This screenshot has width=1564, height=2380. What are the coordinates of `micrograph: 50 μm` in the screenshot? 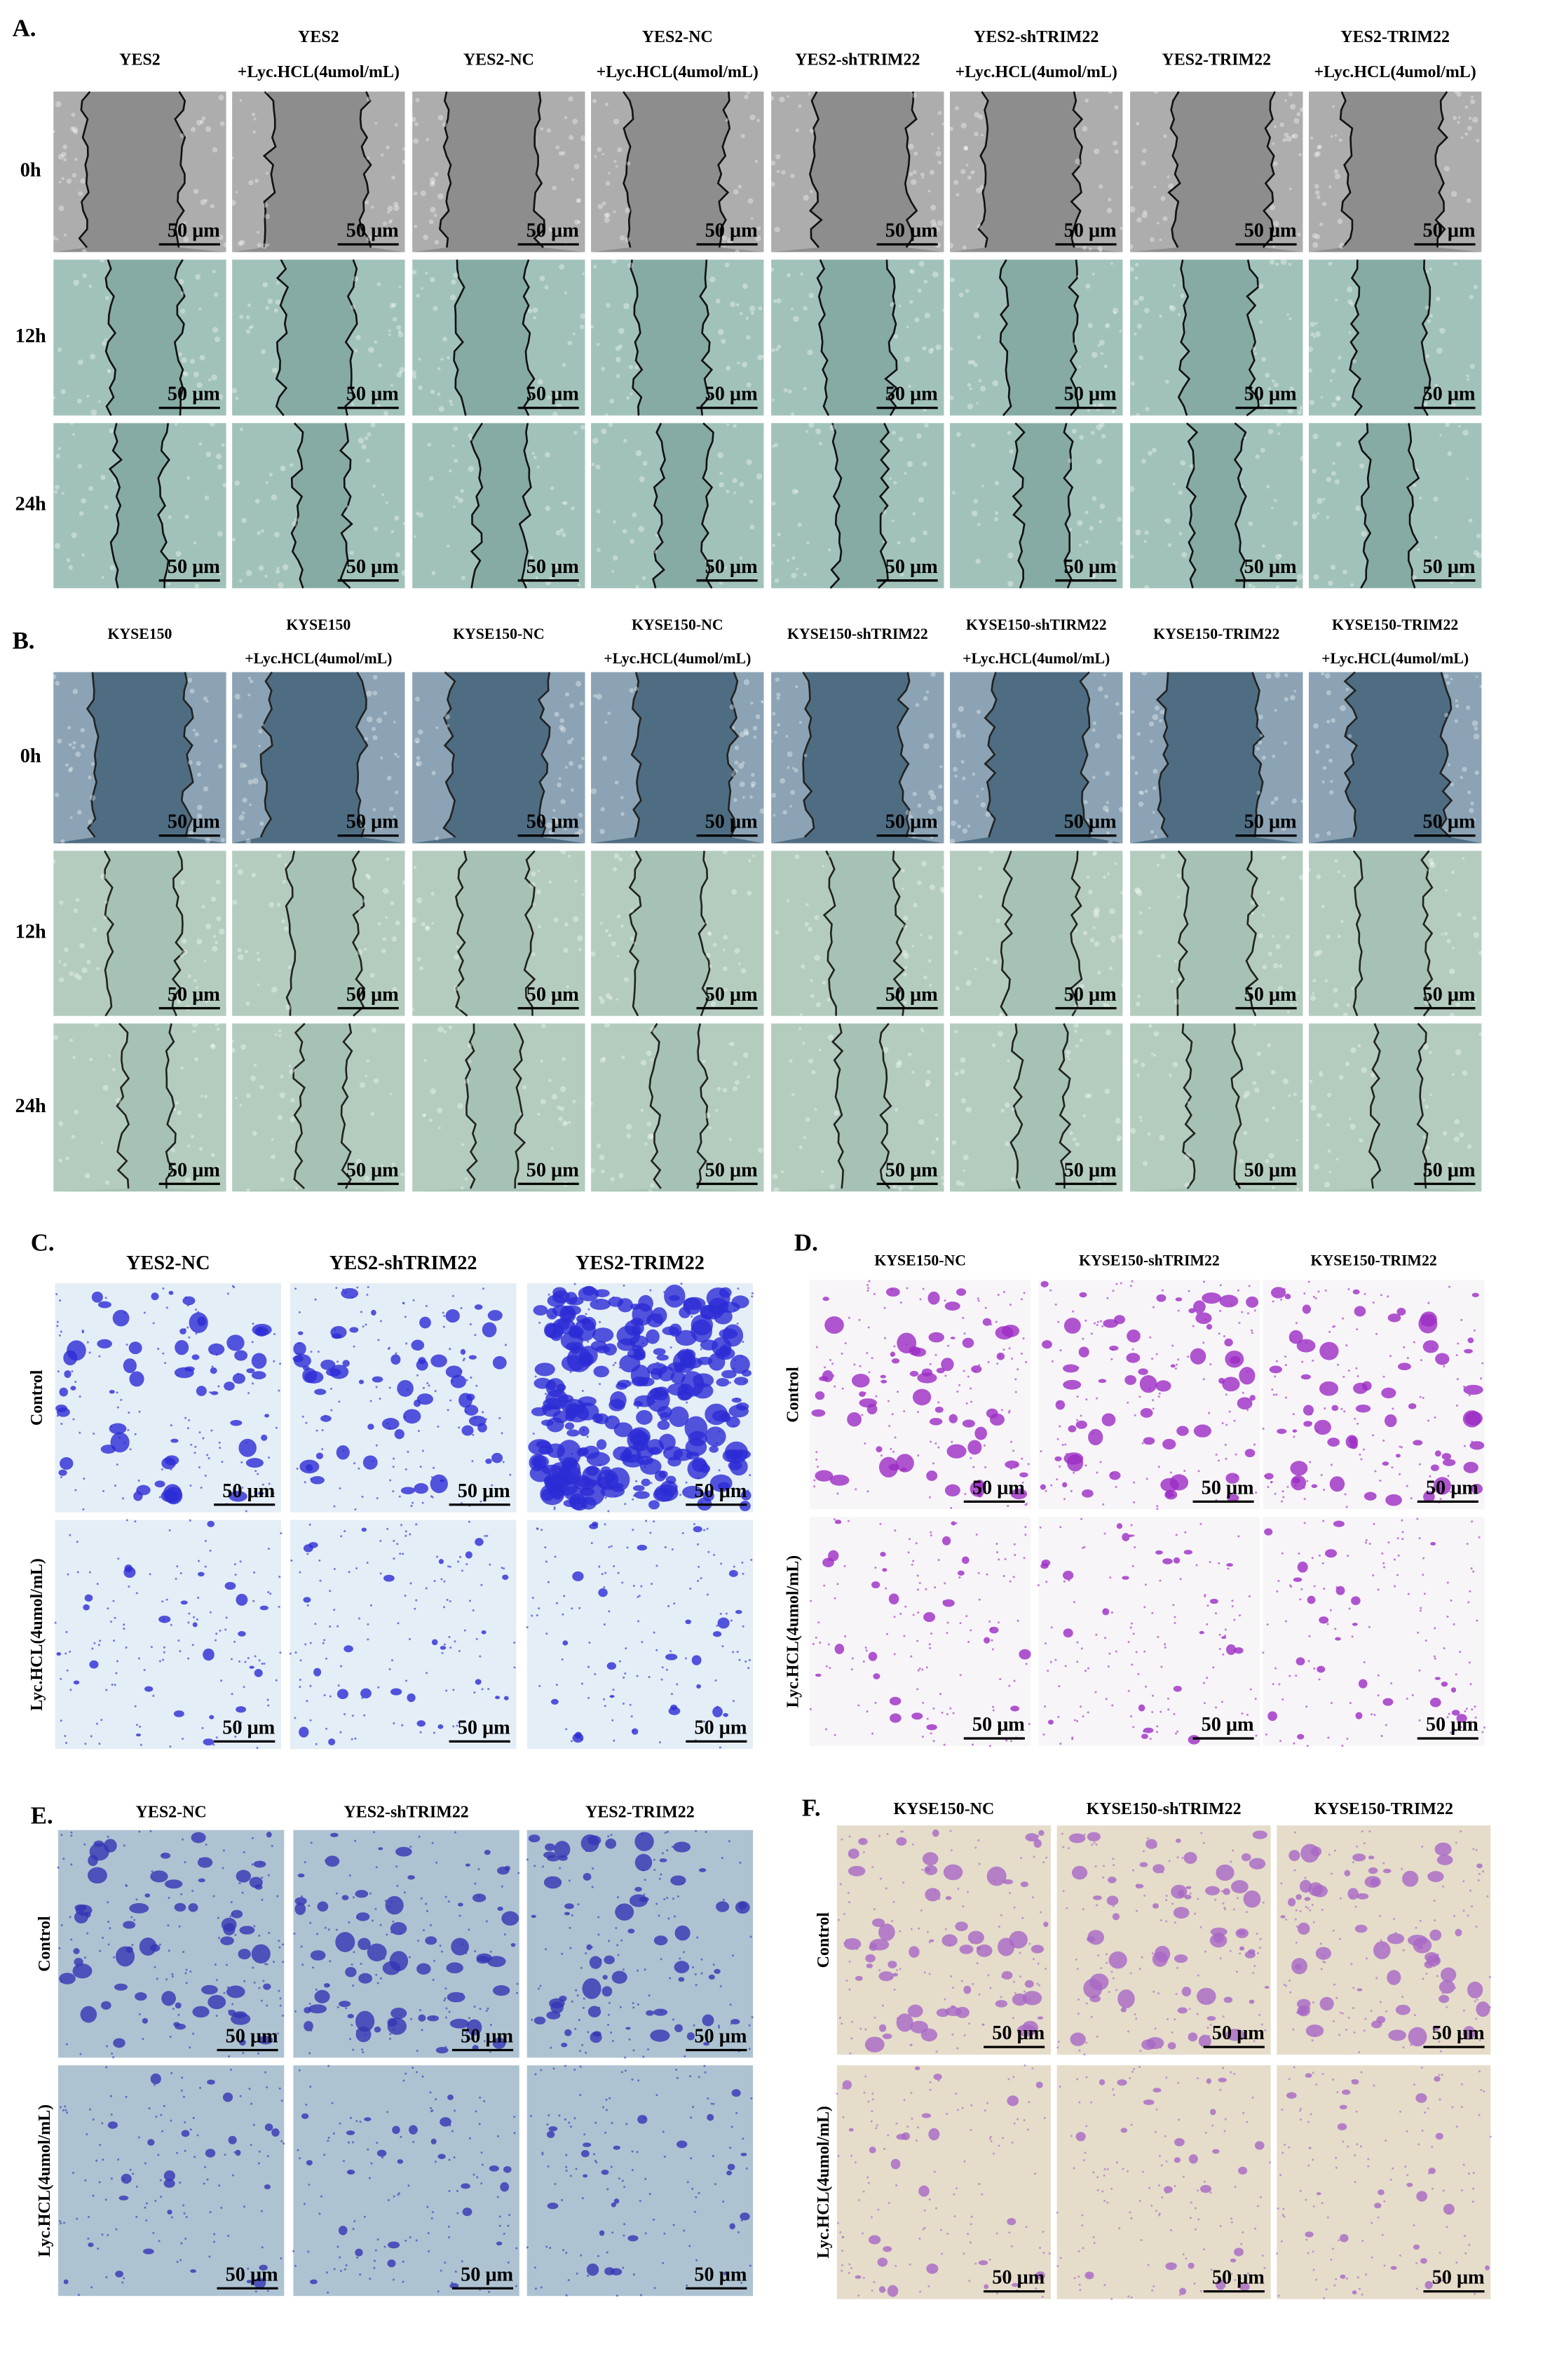 It's located at (858, 933).